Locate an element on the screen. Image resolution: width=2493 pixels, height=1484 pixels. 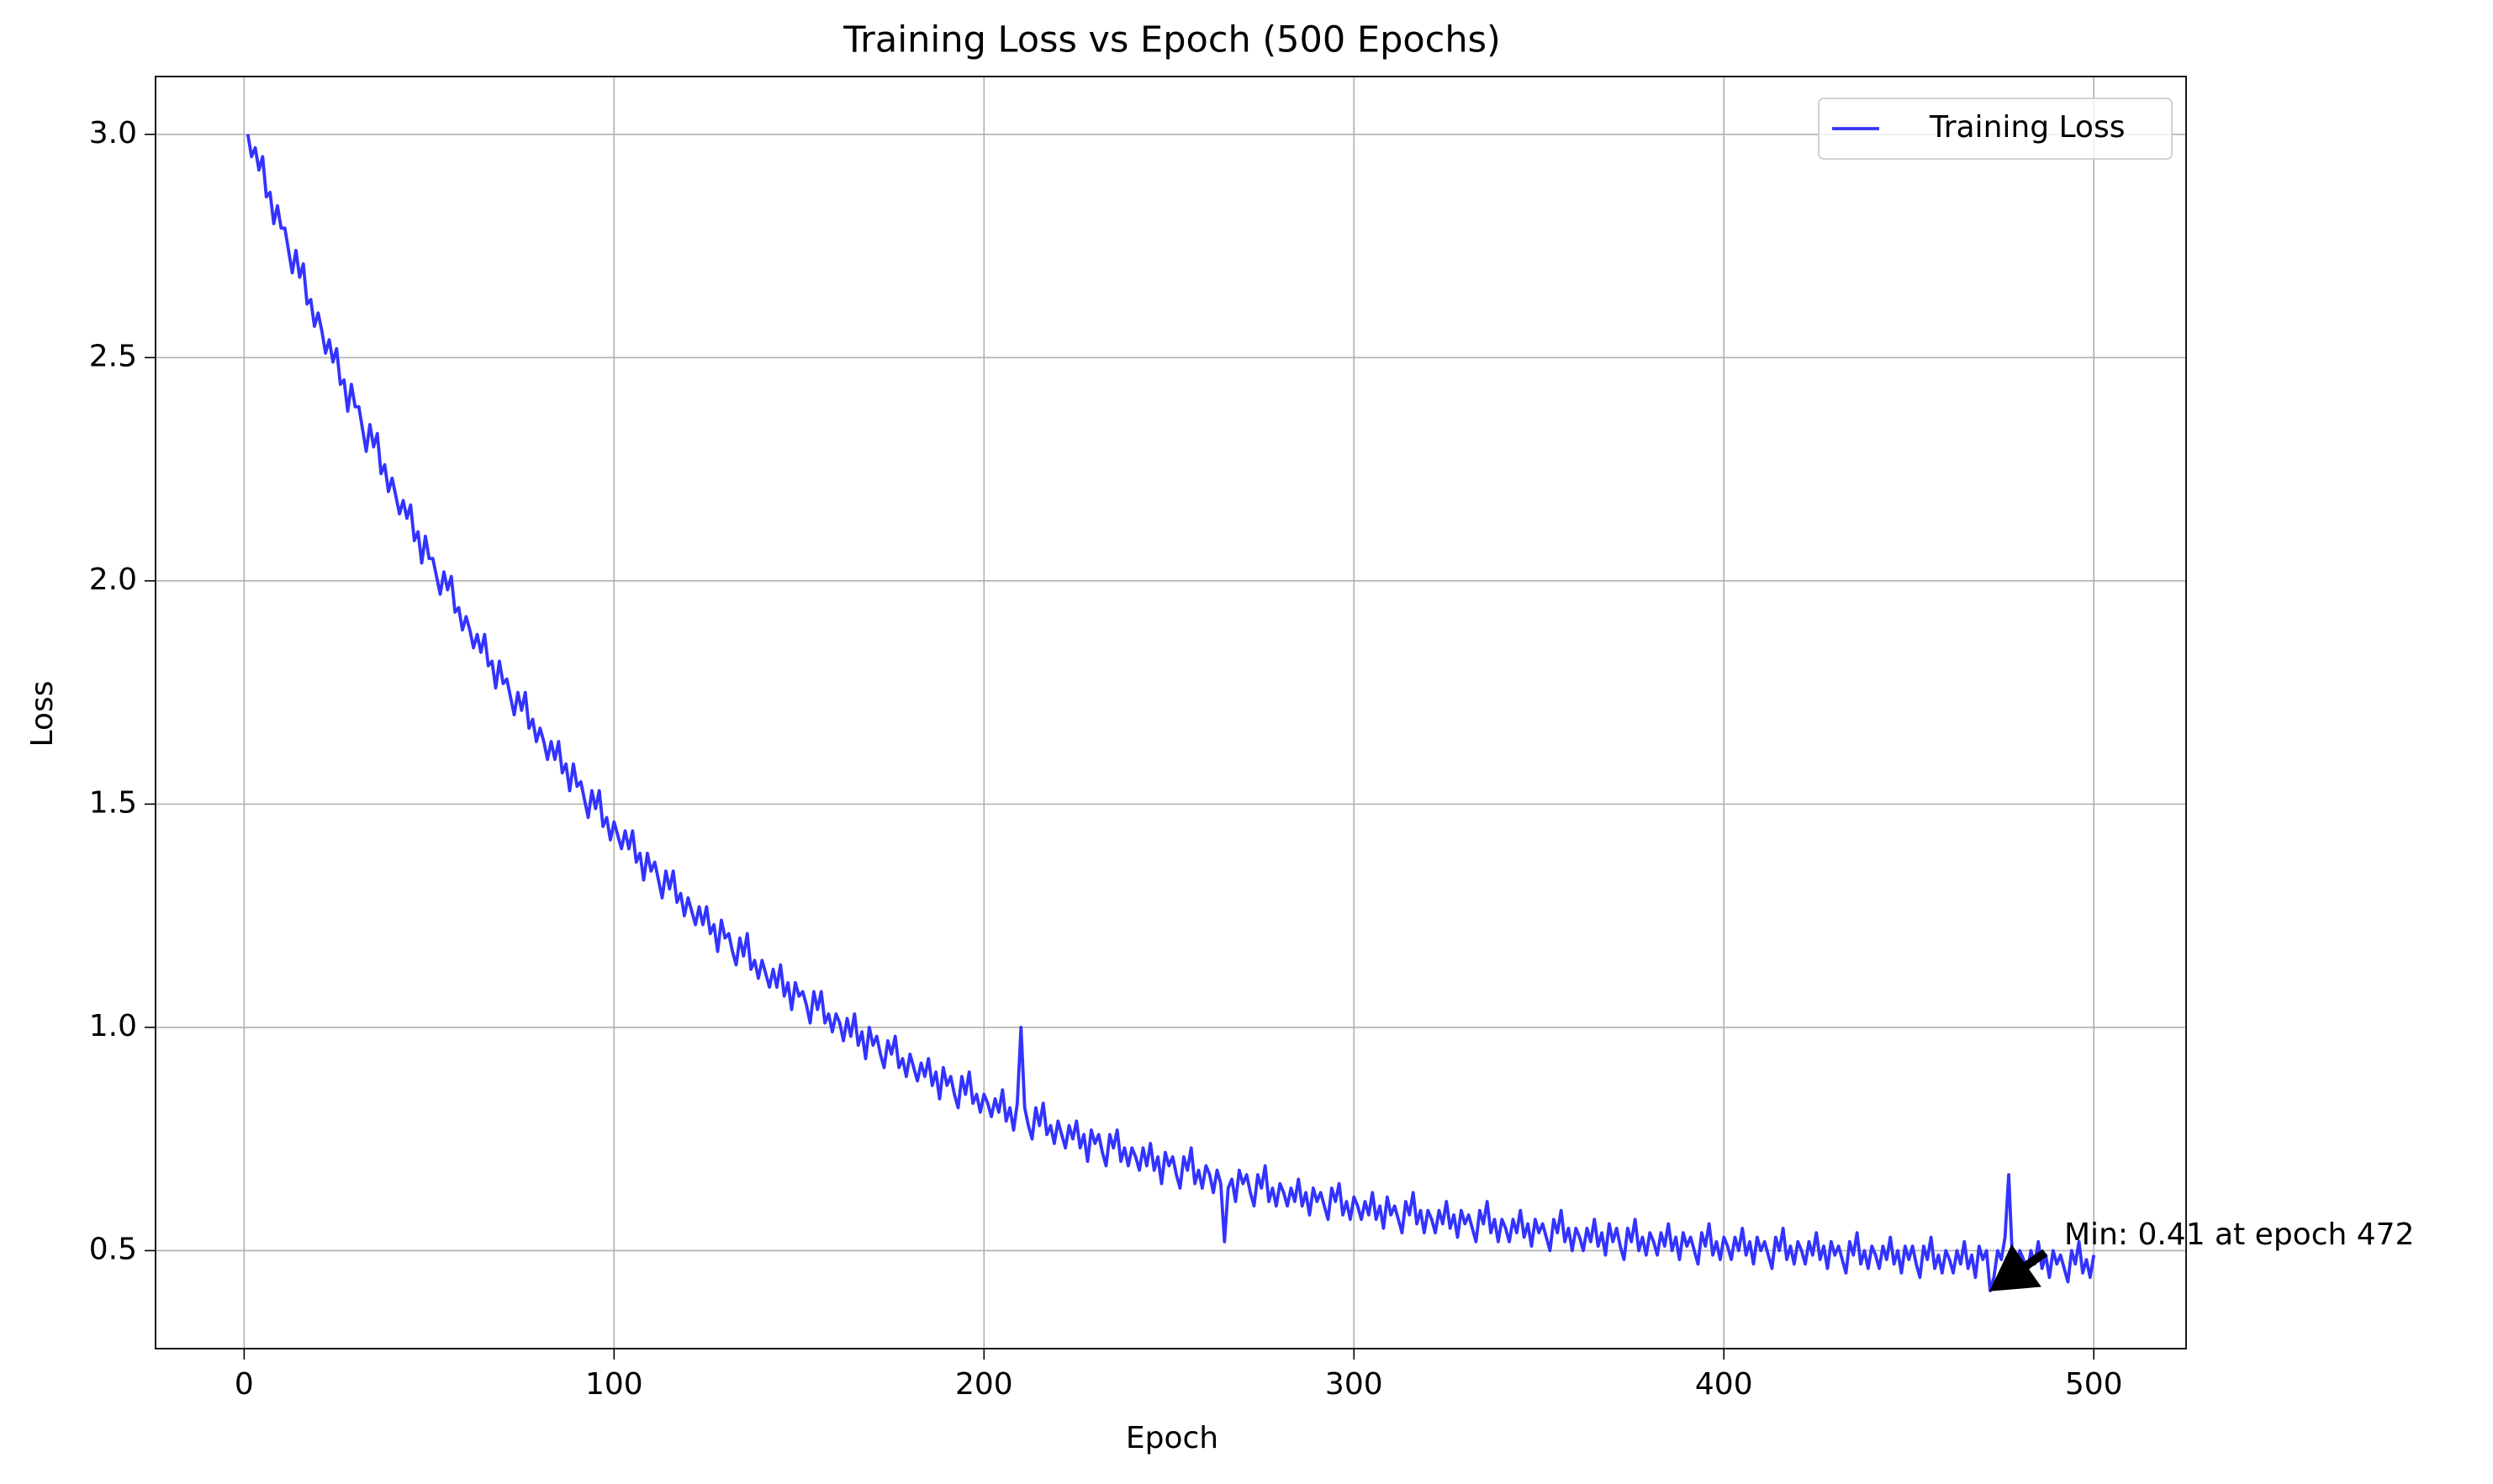
annotation: Min: 0.41 at epoch 472 is located at coordinates (2239, 1234).